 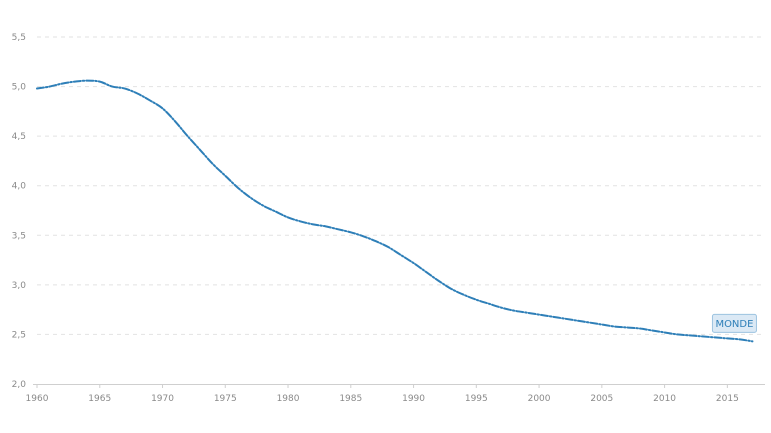 I want to click on x-tick-label: 2015, so click(x=727, y=399).